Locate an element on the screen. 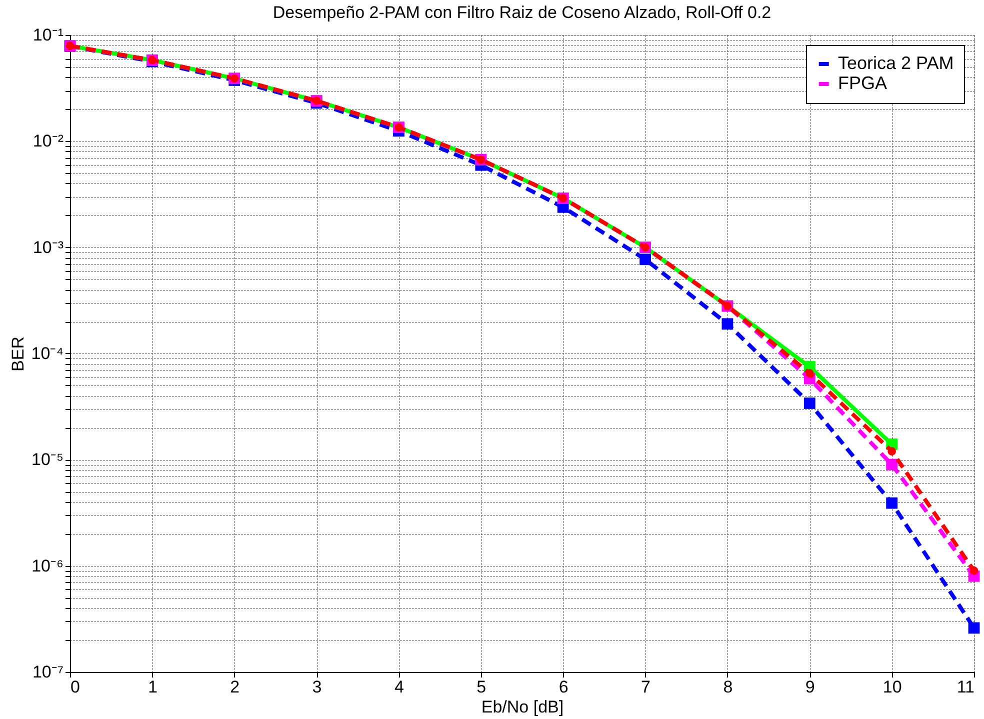 This screenshot has height=719, width=984. x-axis-title: Eb/No [dB] is located at coordinates (522, 707).